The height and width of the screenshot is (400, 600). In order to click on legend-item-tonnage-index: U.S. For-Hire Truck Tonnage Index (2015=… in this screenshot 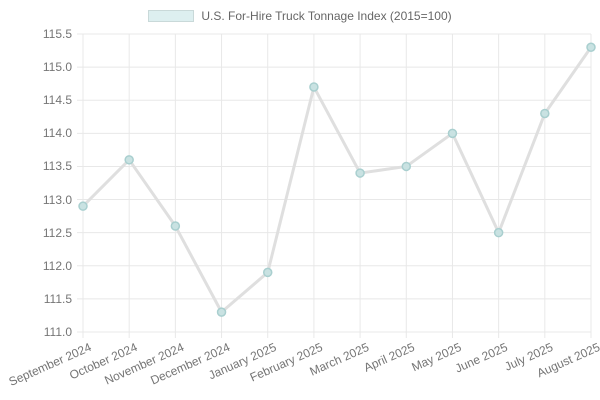, I will do `click(300, 11)`.